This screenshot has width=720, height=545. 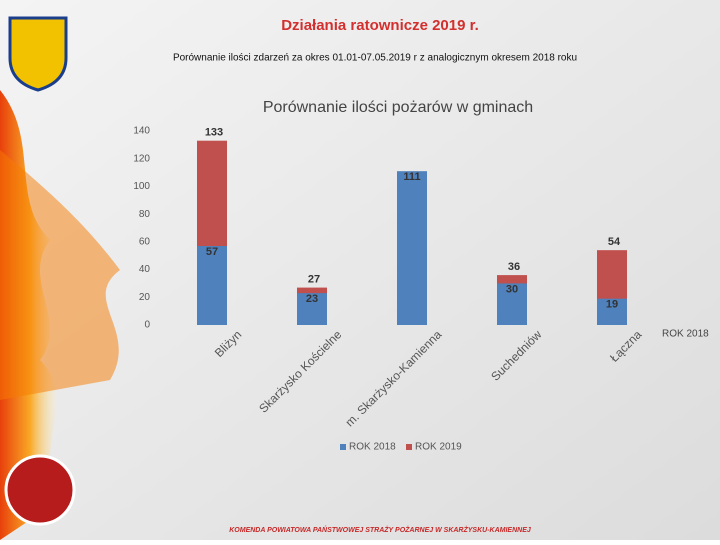 I want to click on data-label: 27, so click(x=314, y=279).